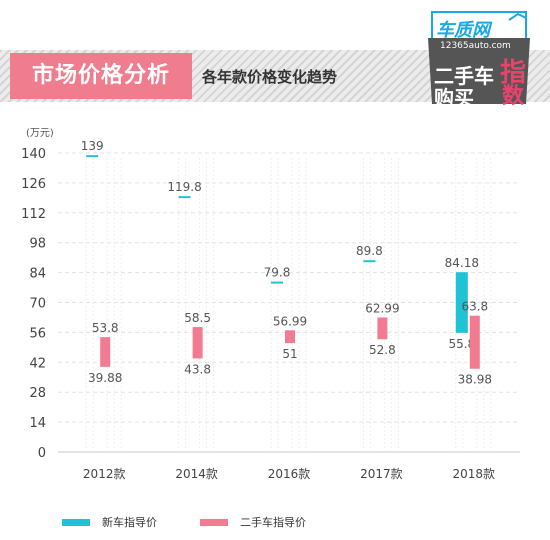 This screenshot has width=550, height=540. Describe the element at coordinates (197, 369) in the screenshot. I see `used-car-low-label: 43.8` at that location.